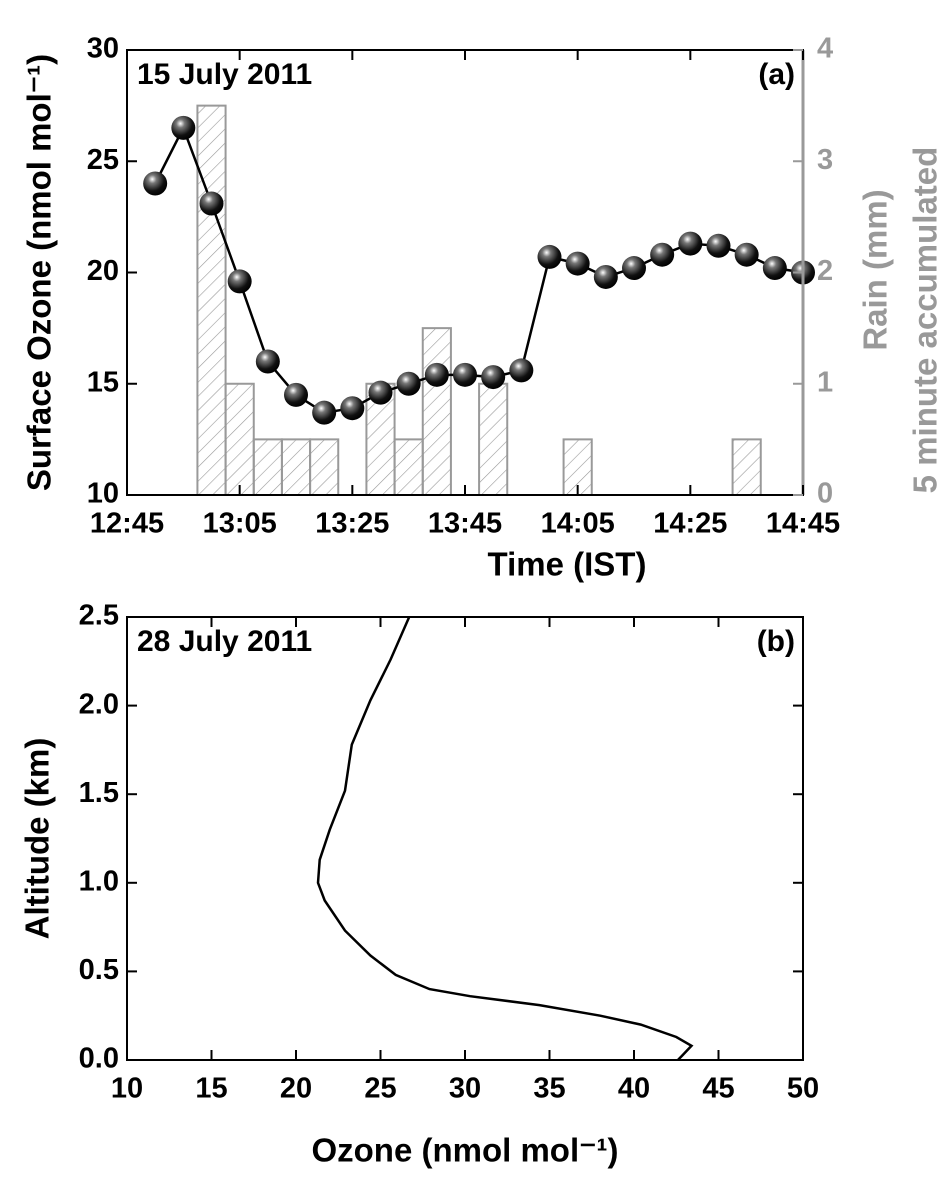 Image resolution: width=948 pixels, height=1181 pixels. I want to click on x-tick-label: 14:05, so click(578, 524).